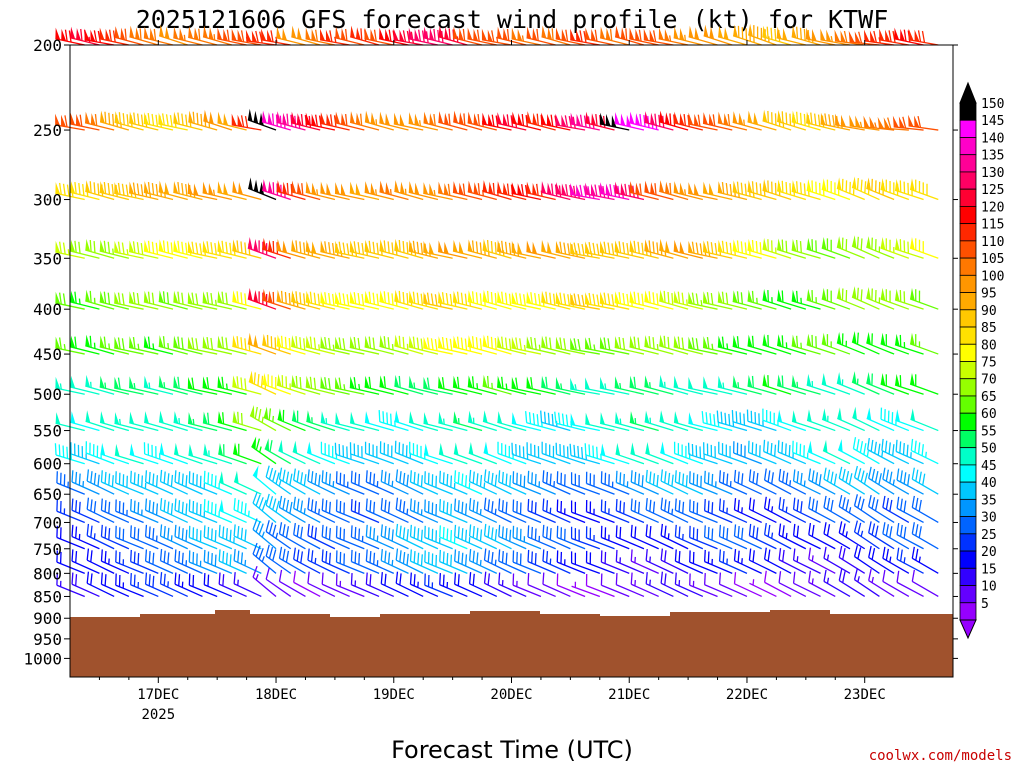 This screenshot has width=1024, height=768. What do you see at coordinates (989, 397) in the screenshot?
I see `colorbar-label: 65` at bounding box center [989, 397].